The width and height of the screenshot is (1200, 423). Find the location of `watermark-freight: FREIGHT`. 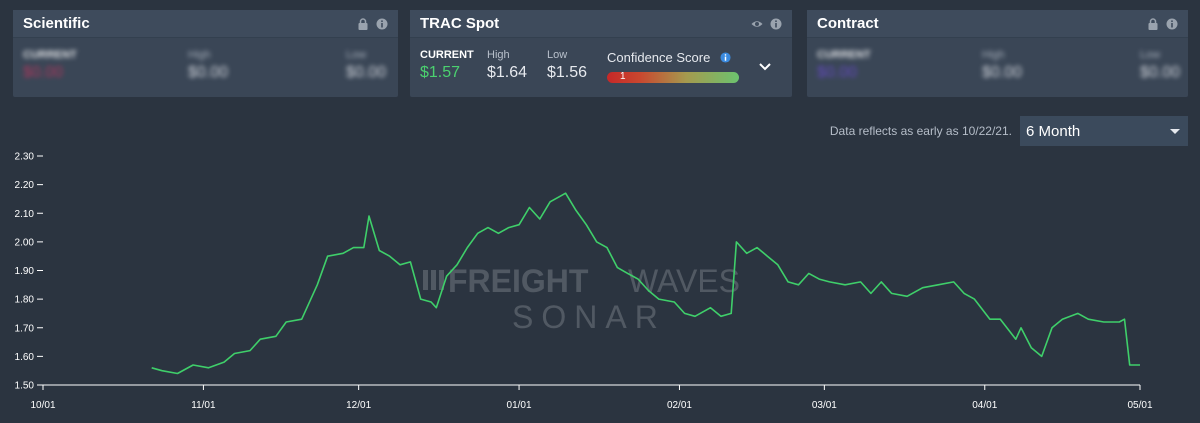

watermark-freight: FREIGHT is located at coordinates (518, 281).